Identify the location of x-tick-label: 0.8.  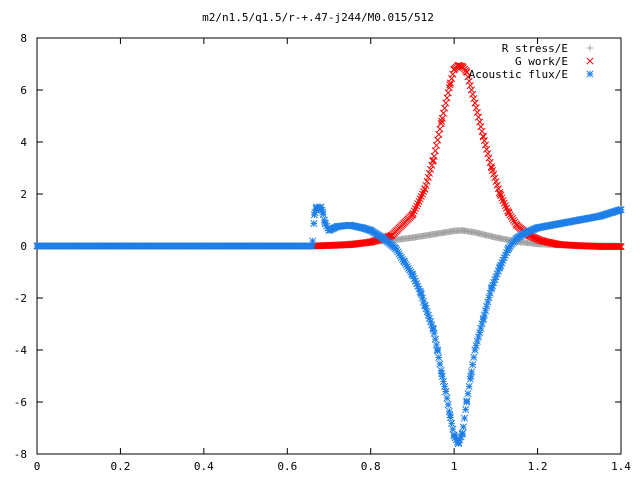
(371, 466).